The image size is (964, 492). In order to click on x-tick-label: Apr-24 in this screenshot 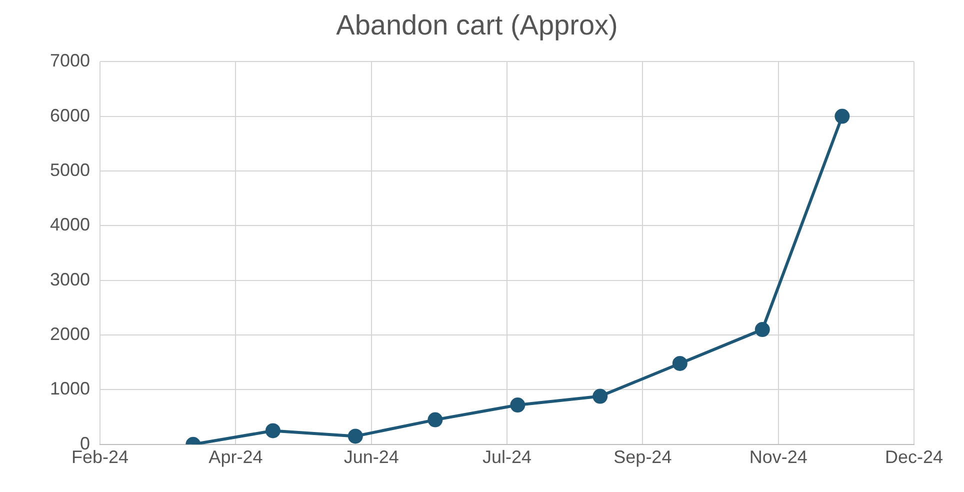, I will do `click(235, 457)`.